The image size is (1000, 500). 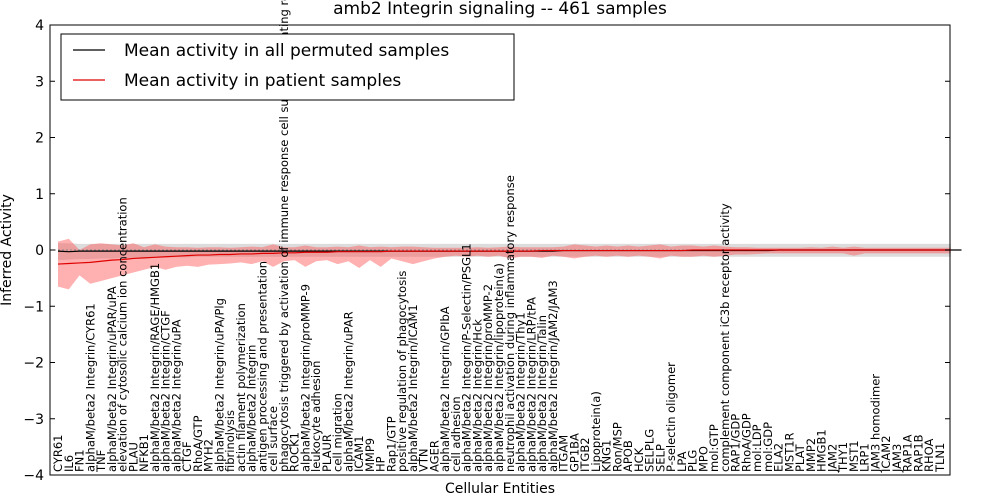 What do you see at coordinates (693, 461) in the screenshot?
I see `category-label: PLG` at bounding box center [693, 461].